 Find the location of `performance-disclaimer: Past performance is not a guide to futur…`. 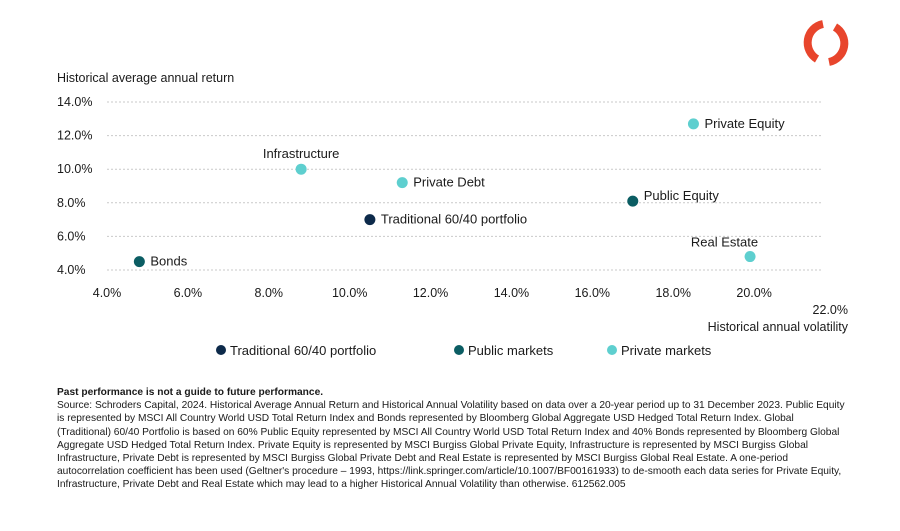

performance-disclaimer: Past performance is not a guide to futur… is located at coordinates (190, 392).